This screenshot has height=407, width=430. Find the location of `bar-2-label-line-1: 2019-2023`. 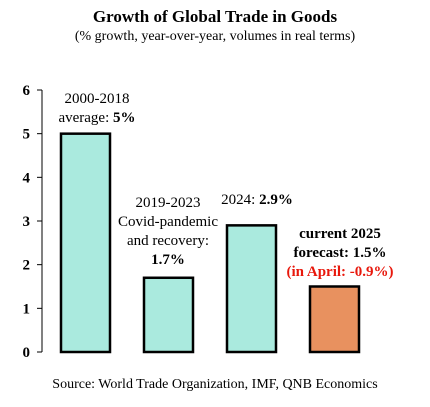

bar-2-label-line-1: 2019-2023 is located at coordinates (168, 203).